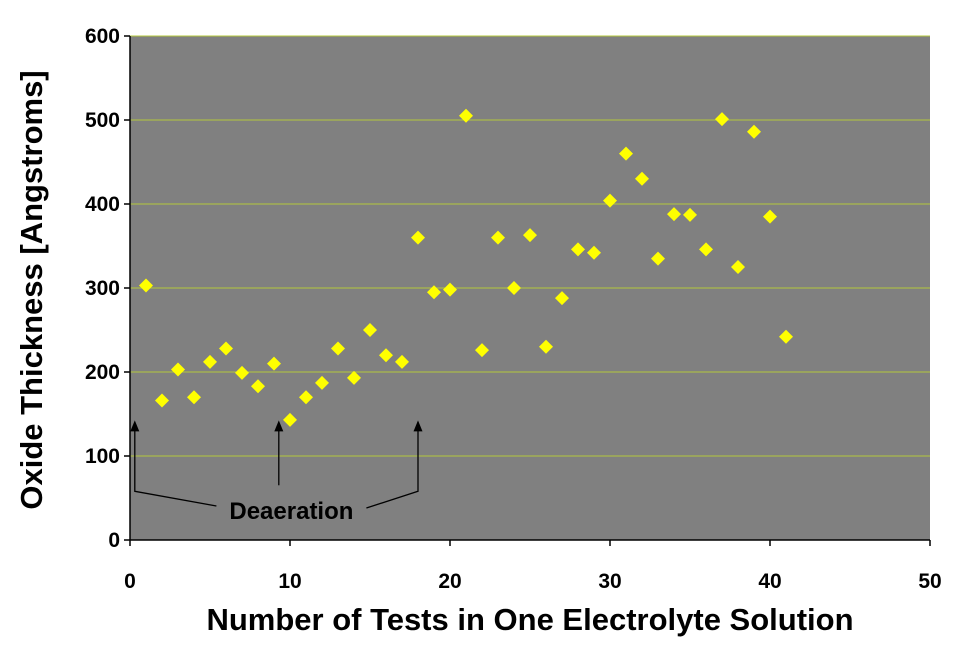 This screenshot has width=964, height=656. I want to click on x-tick-labels: 0 10 20 30 40 50, so click(533, 581).